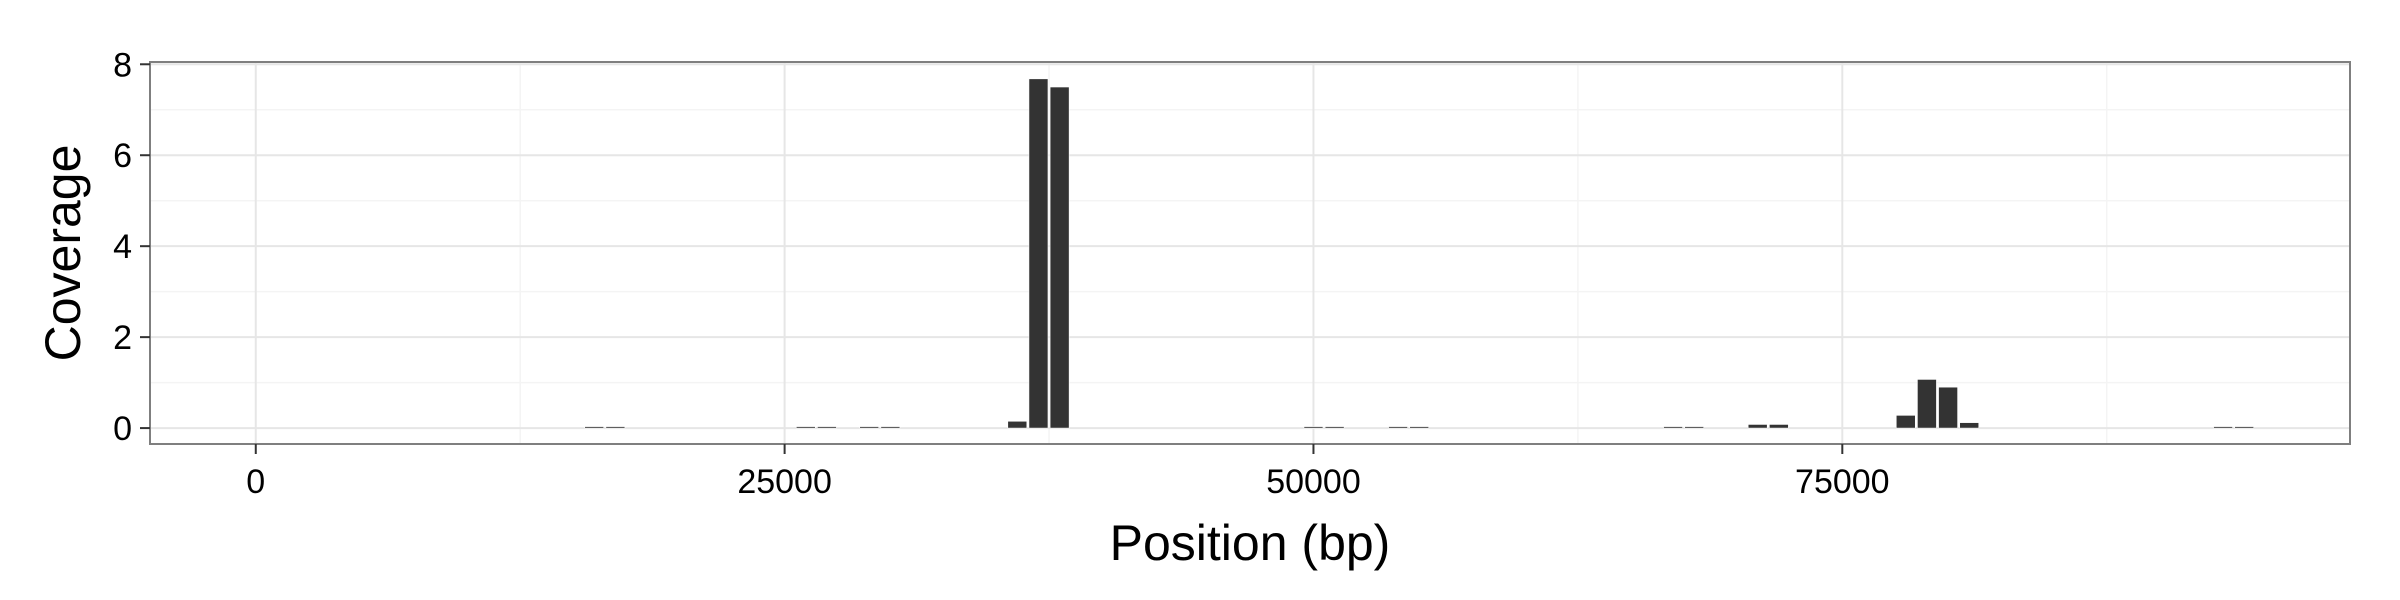 This screenshot has height=600, width=2400. Describe the element at coordinates (122, 156) in the screenshot. I see `y-tick-label: 6` at that location.